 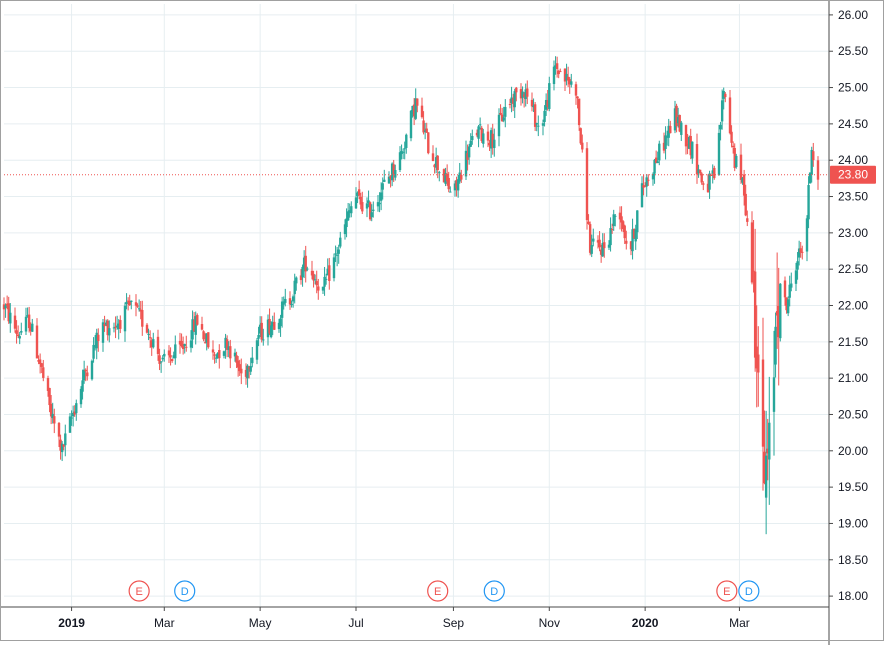 I want to click on y-tick-label: 22.50, so click(x=853, y=269).